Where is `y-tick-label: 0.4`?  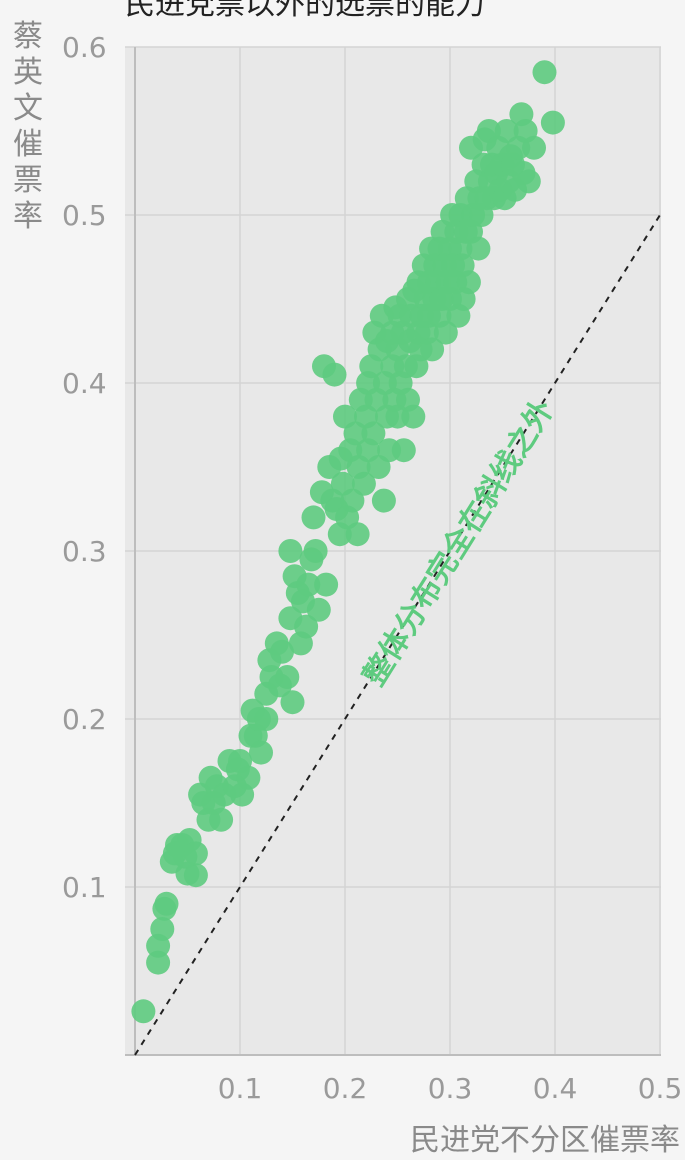
y-tick-label: 0.4 is located at coordinates (84, 383).